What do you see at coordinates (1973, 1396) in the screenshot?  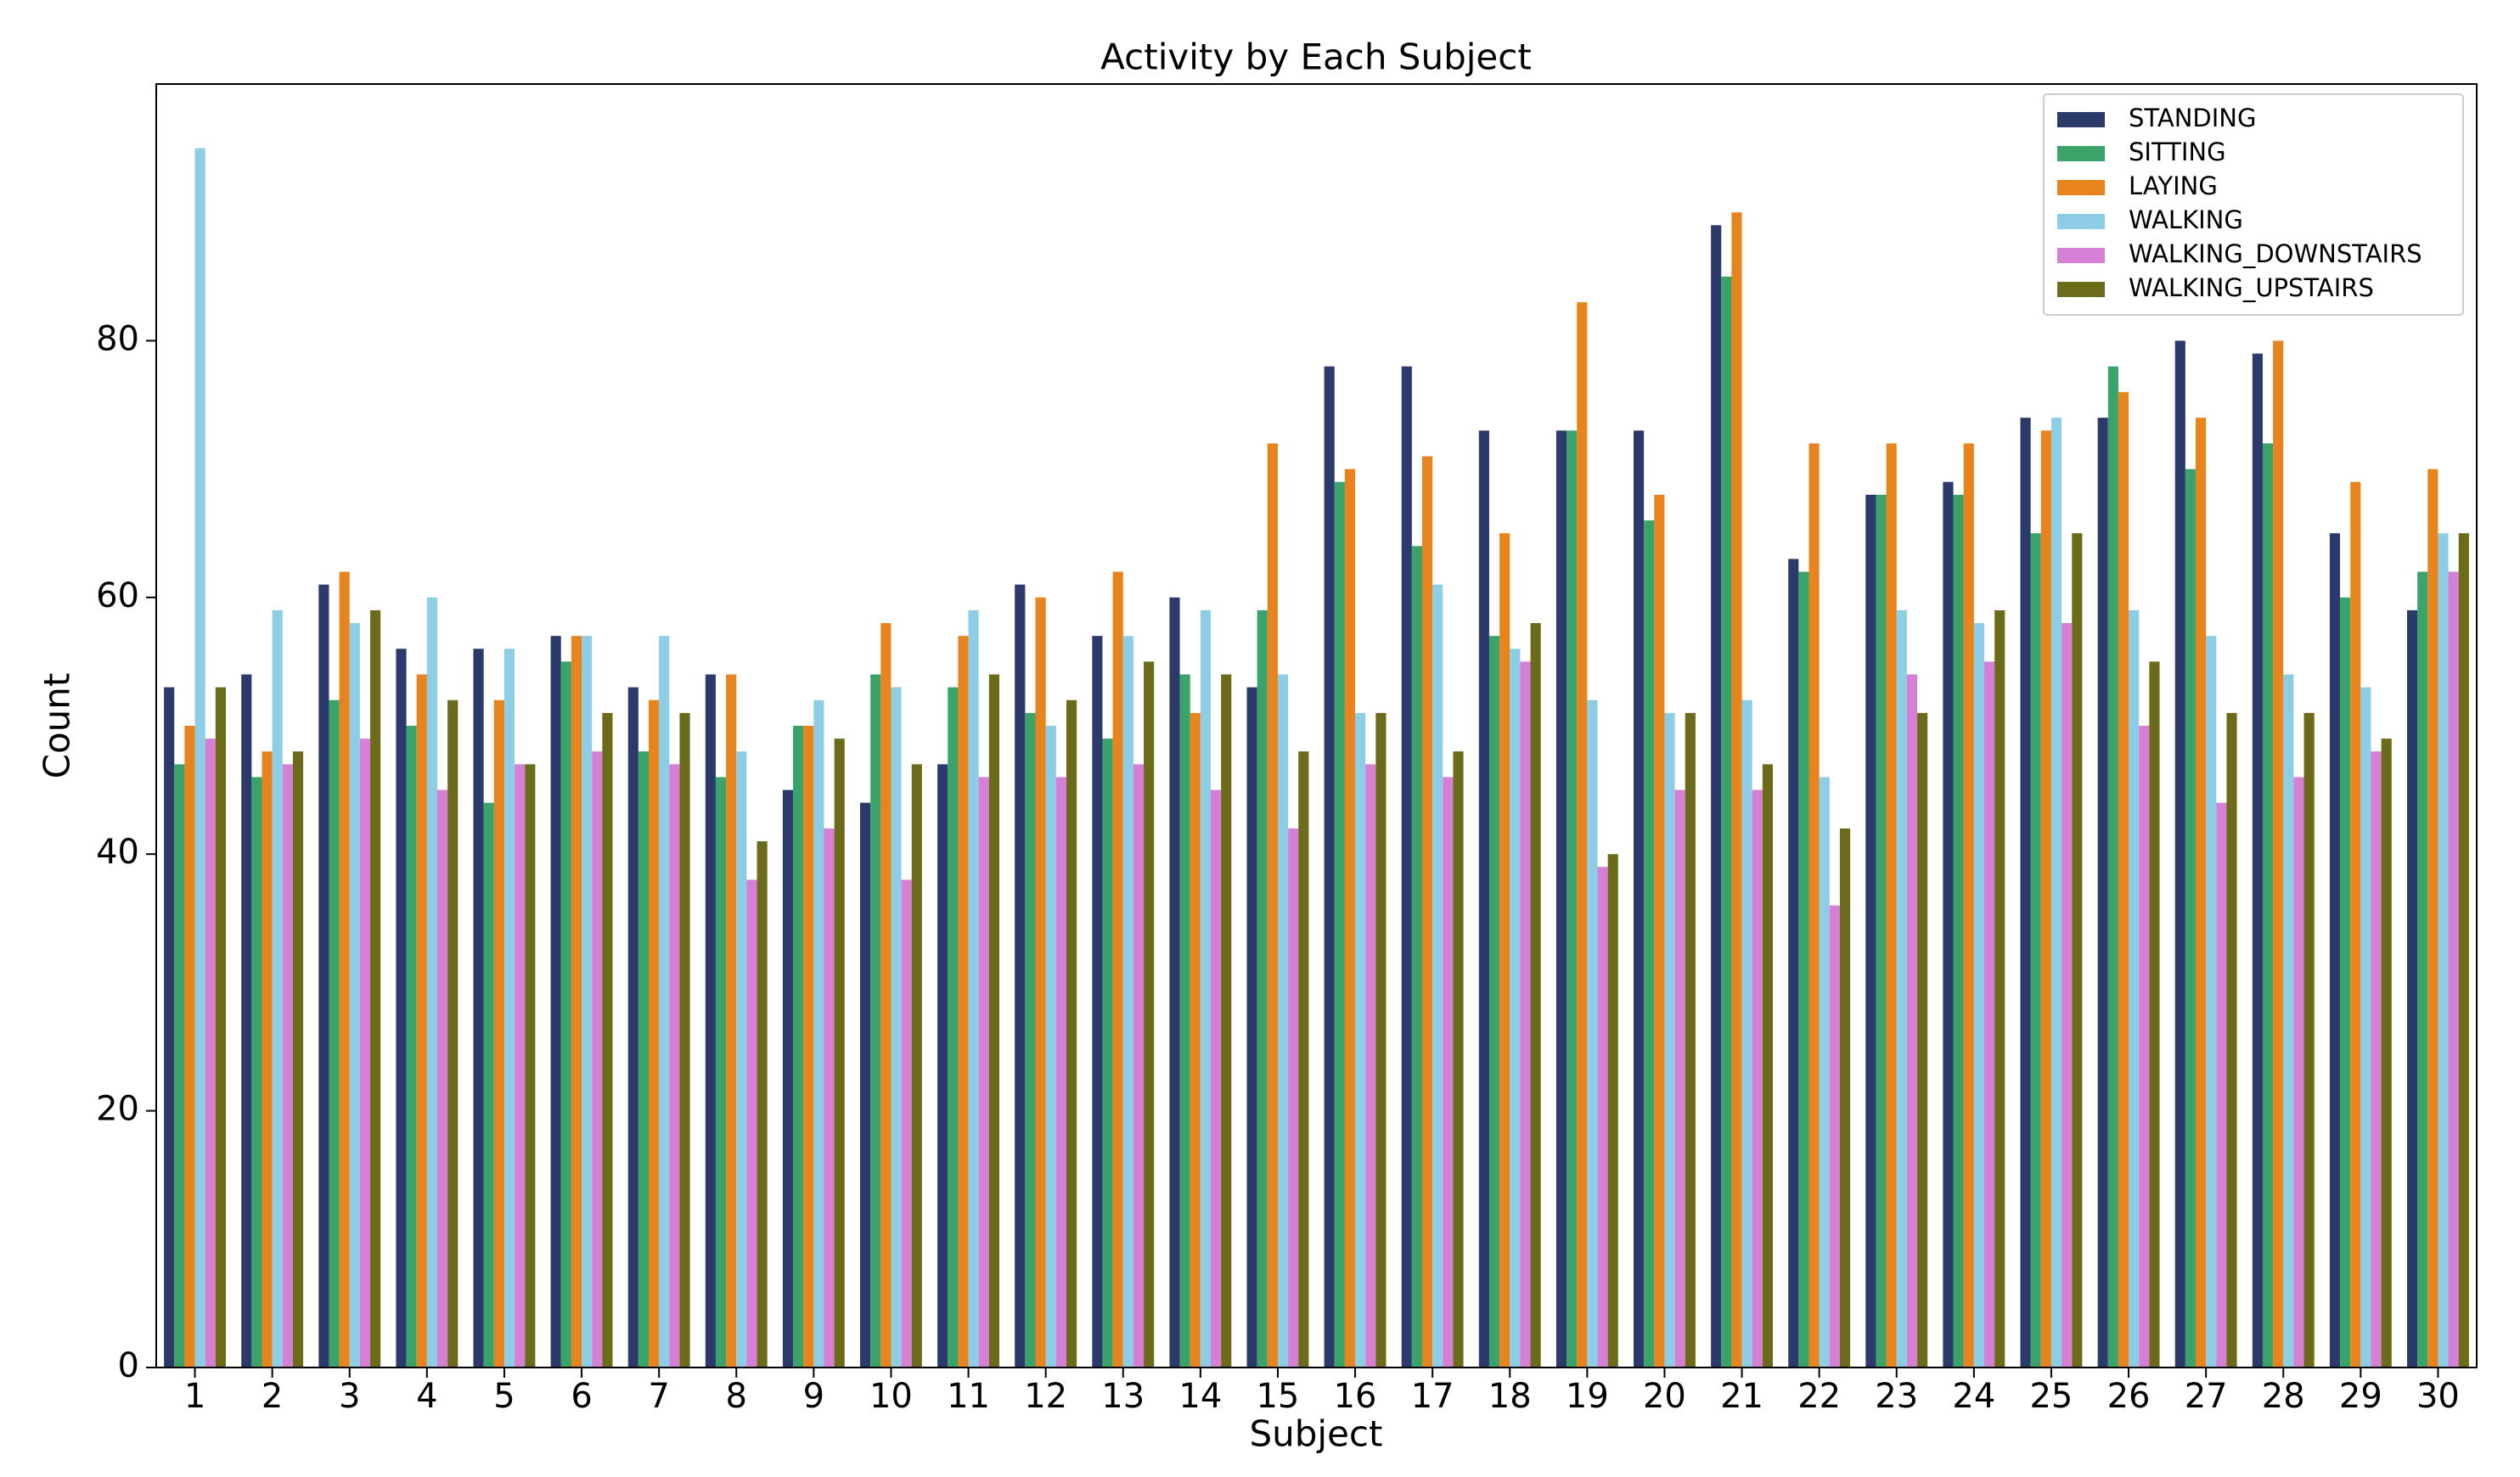 I see `x-tick-label: 24` at bounding box center [1973, 1396].